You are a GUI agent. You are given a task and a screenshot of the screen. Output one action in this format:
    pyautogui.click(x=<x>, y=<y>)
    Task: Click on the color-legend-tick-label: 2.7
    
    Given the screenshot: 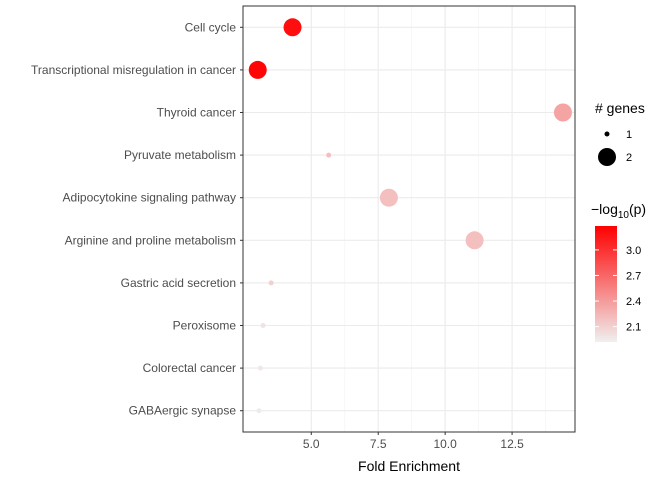 What is the action you would take?
    pyautogui.click(x=633, y=276)
    